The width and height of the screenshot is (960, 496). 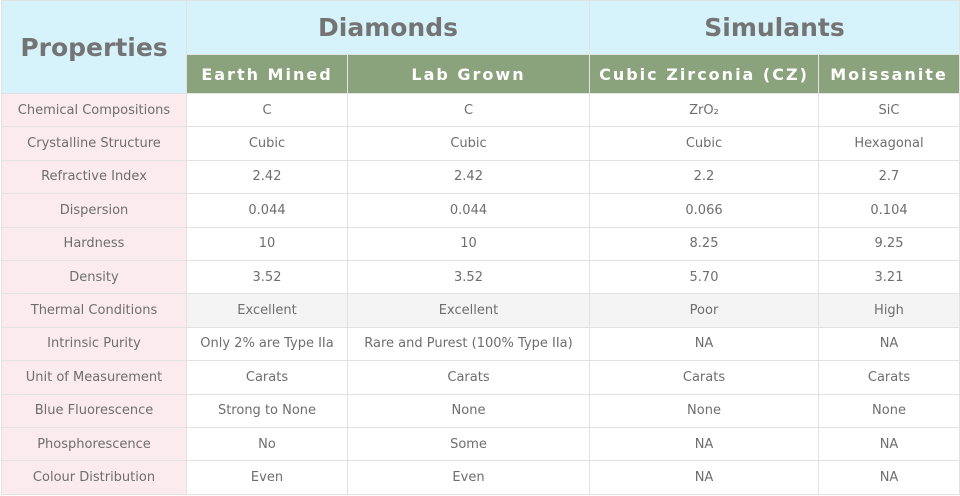 I want to click on cubic-zirconia-header: Cubic Zirconia (CZ), so click(x=704, y=74).